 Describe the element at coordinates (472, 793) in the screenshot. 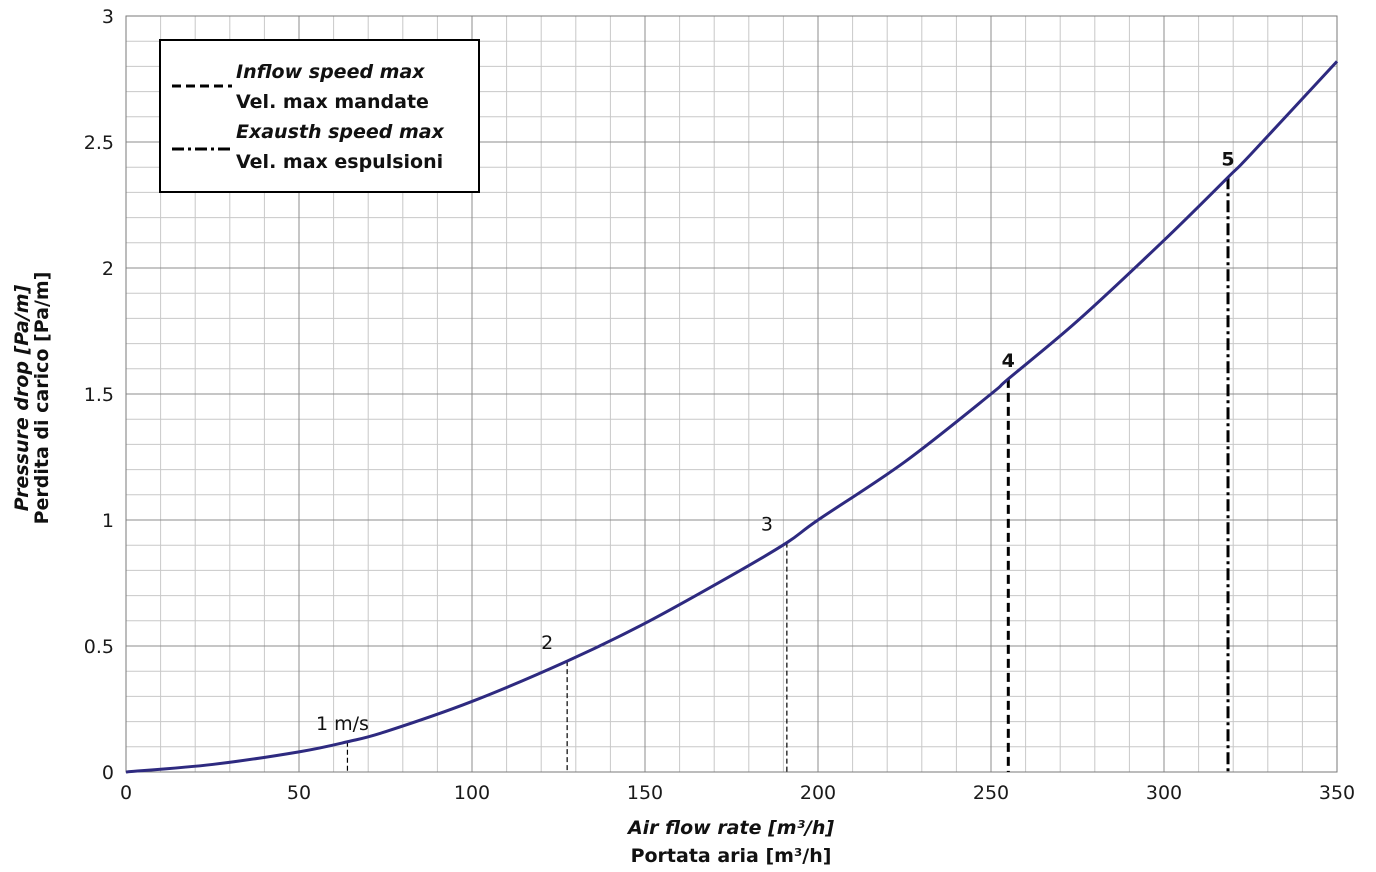

I see `x-tick-label: 100` at that location.